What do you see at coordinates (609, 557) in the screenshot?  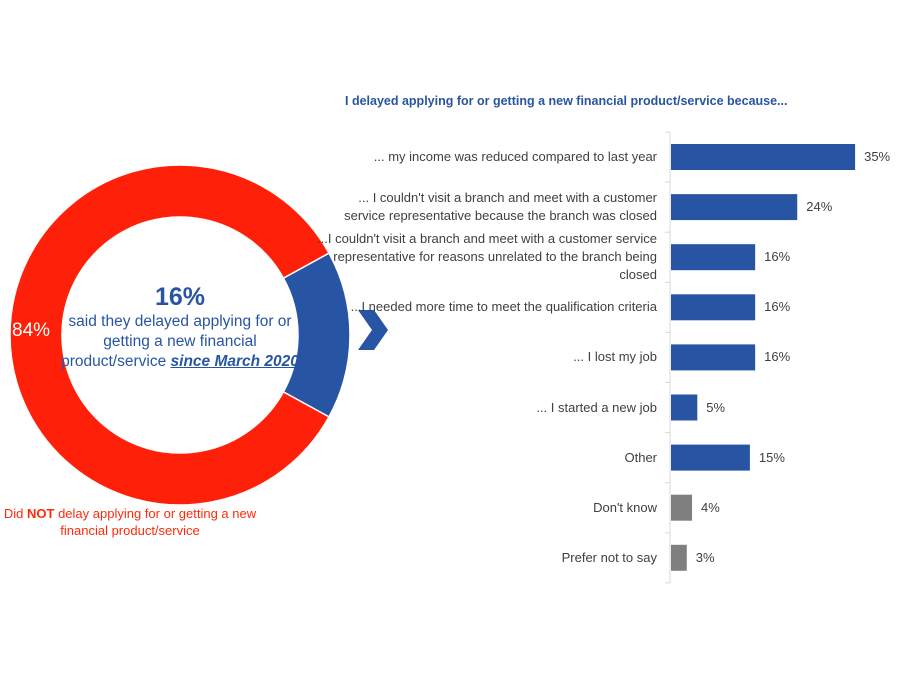 I see `bar-category-label: Prefer not to say` at bounding box center [609, 557].